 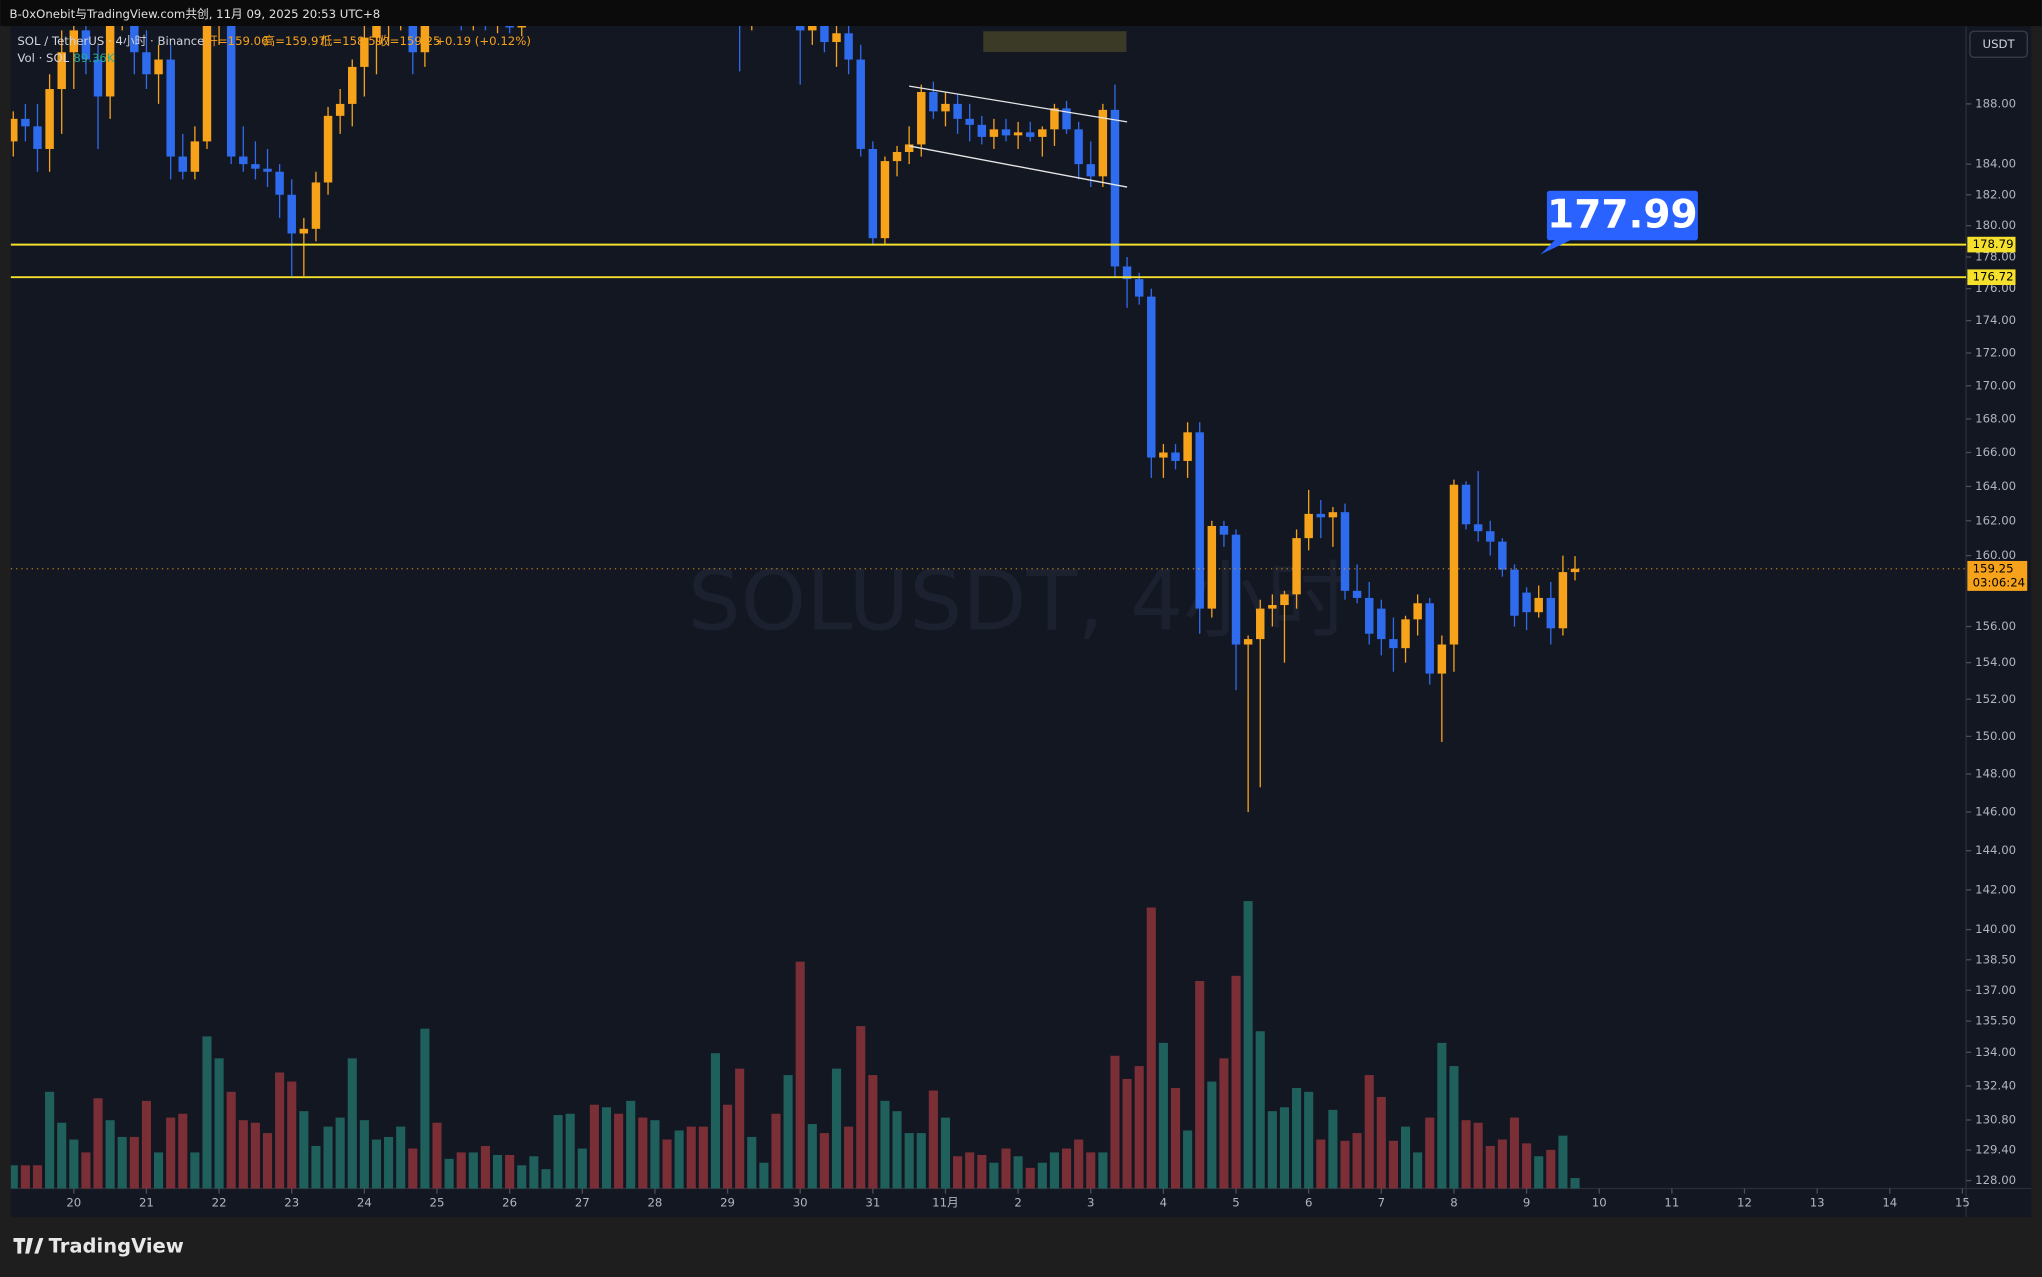 What do you see at coordinates (1995, 194) in the screenshot?
I see `y-tick-label: 182.00` at bounding box center [1995, 194].